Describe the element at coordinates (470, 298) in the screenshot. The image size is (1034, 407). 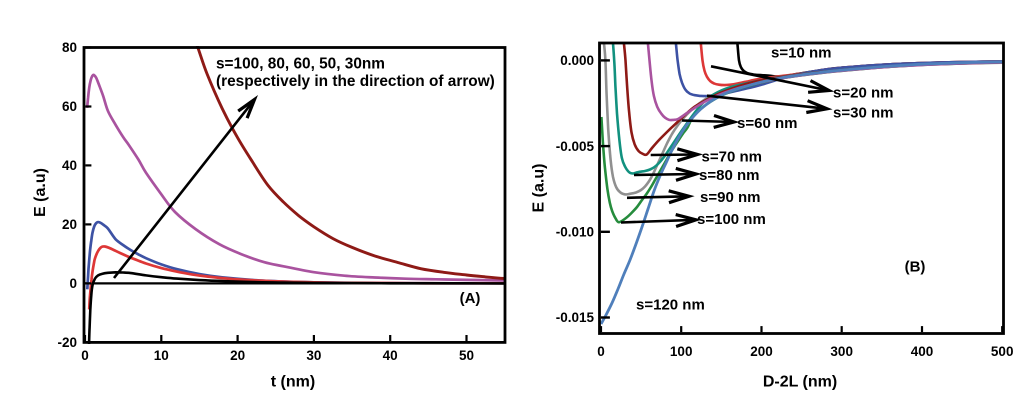
I see `svg-text: (A)` at that location.